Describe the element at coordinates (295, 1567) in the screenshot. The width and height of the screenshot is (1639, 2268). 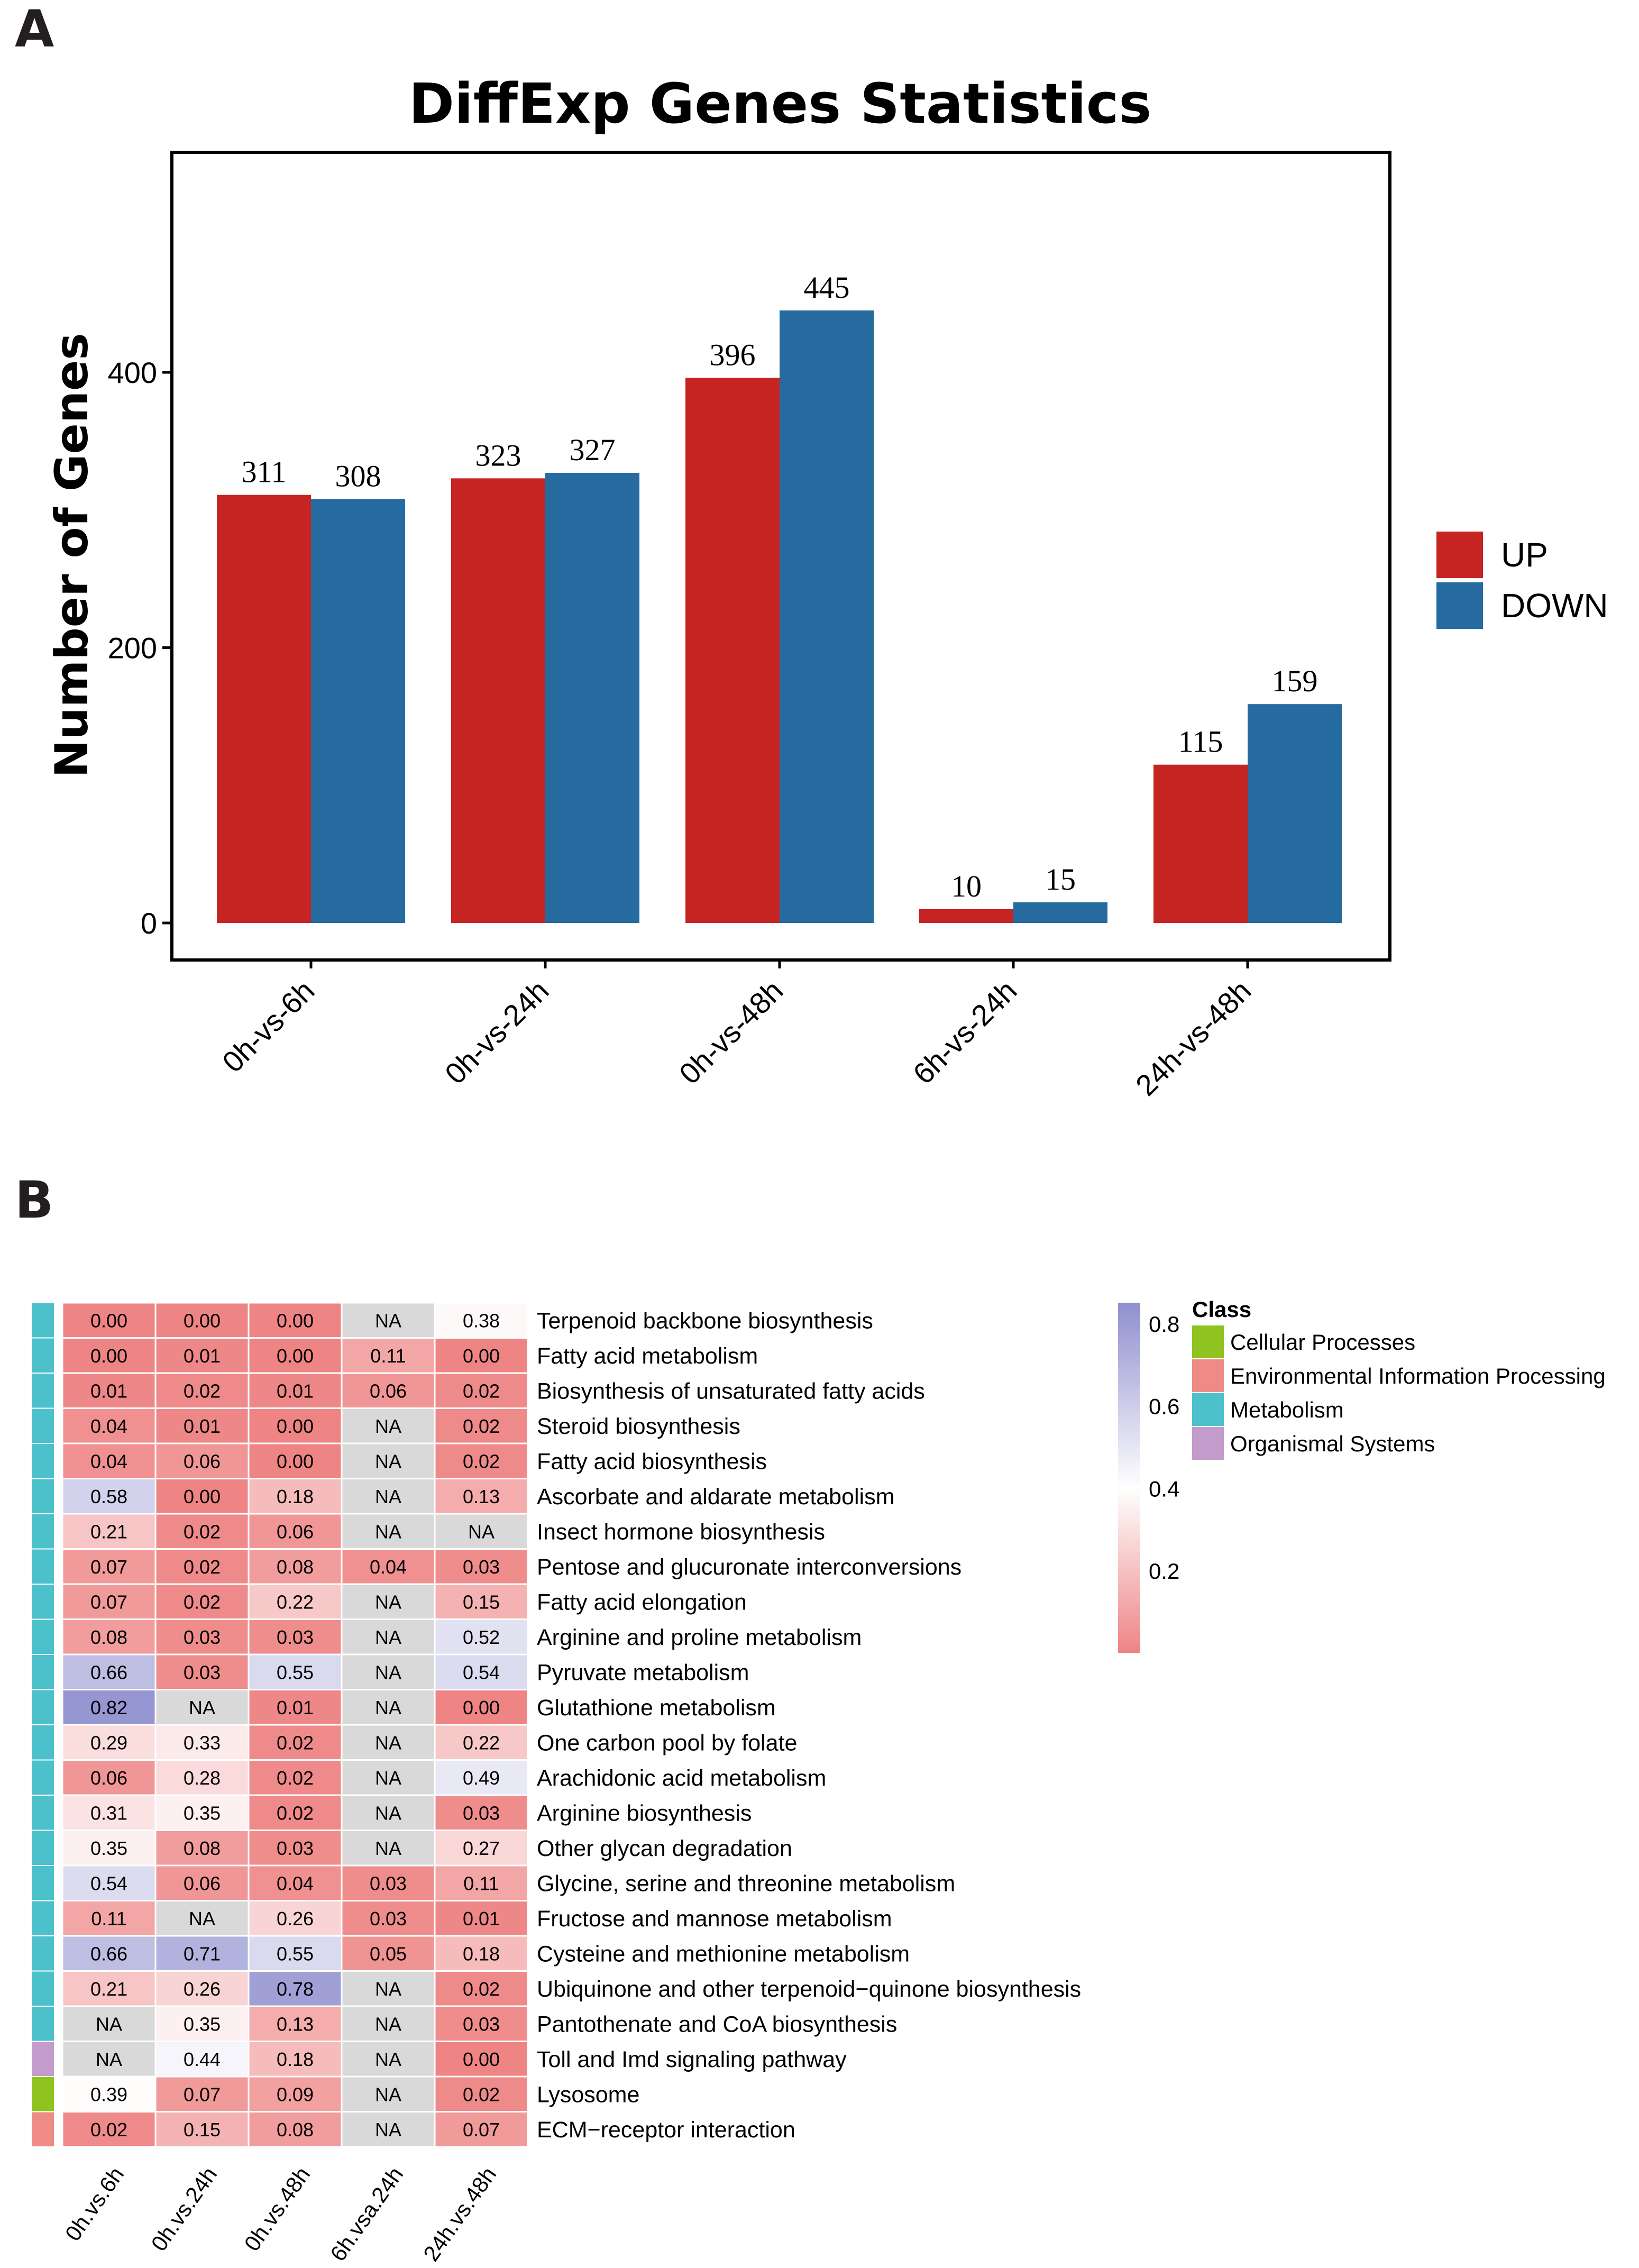
I see `cell-value: 0.08` at that location.